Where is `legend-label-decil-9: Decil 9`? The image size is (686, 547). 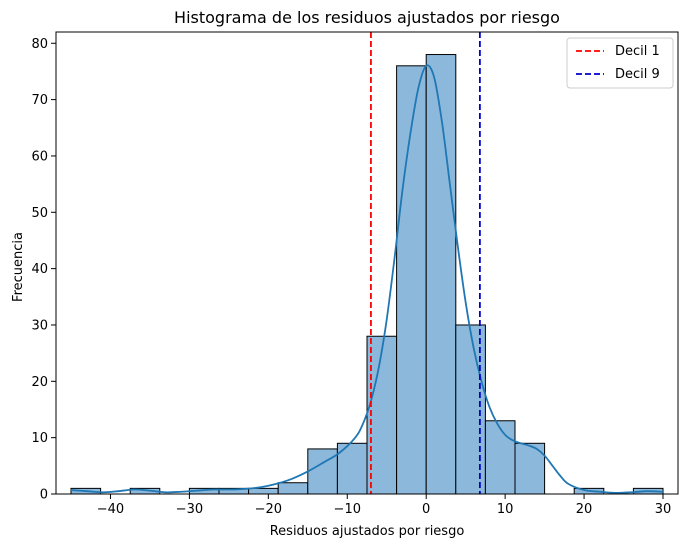 legend-label-decil-9: Decil 9 is located at coordinates (637, 74).